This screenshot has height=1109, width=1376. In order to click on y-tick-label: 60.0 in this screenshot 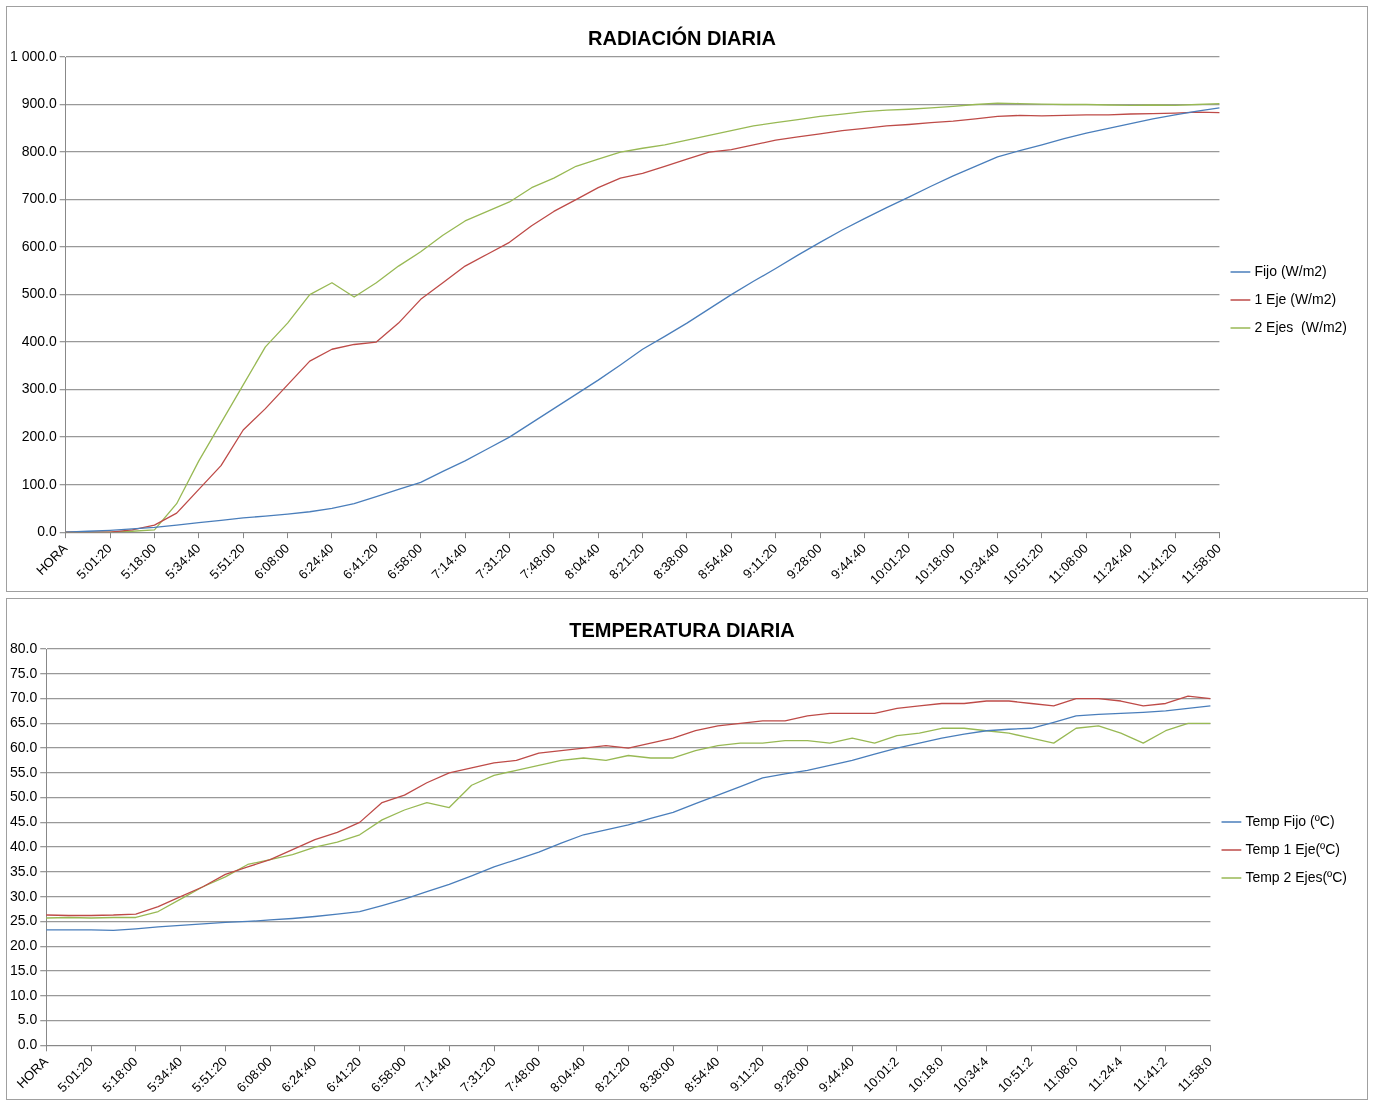, I will do `click(24, 746)`.